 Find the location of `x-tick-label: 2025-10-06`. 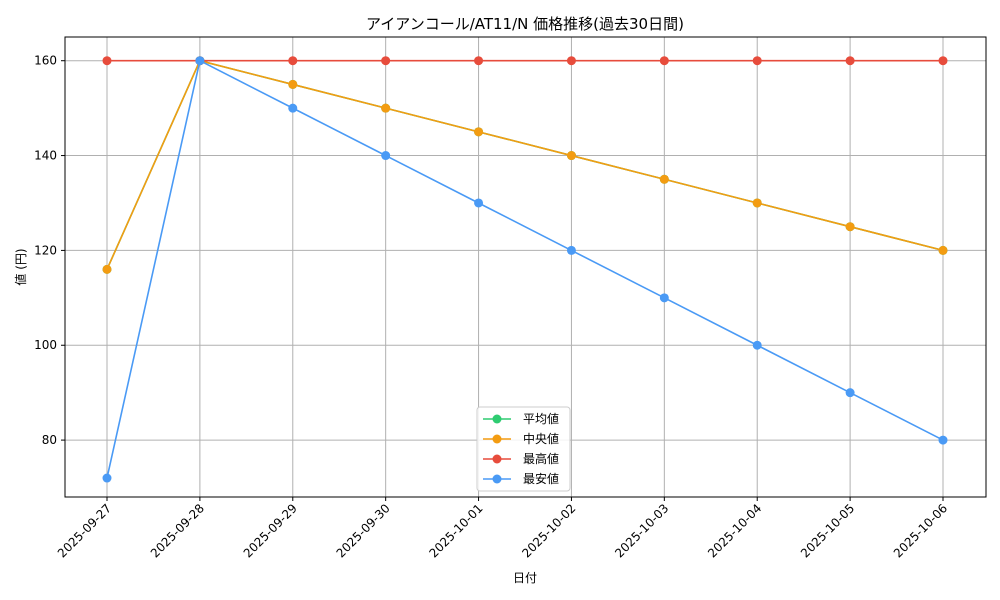

x-tick-label: 2025-10-06 is located at coordinates (920, 530).